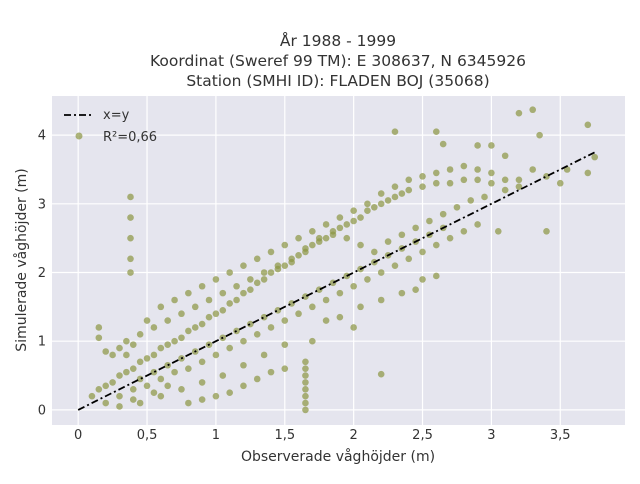 This screenshot has width=640, height=484. Describe the element at coordinates (322, 435) in the screenshot. I see `x-axis-ticks: 0 0,5 1 1,5 2 2,5 3 3,5` at that location.